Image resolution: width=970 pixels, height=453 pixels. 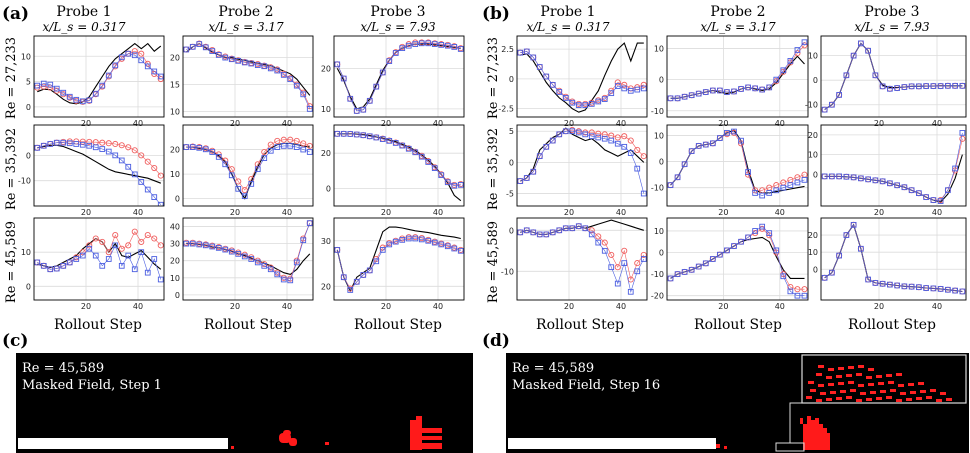 I want to click on subplot-b-r2-c2: 20 40 0 10 20, so click(x=887, y=264).